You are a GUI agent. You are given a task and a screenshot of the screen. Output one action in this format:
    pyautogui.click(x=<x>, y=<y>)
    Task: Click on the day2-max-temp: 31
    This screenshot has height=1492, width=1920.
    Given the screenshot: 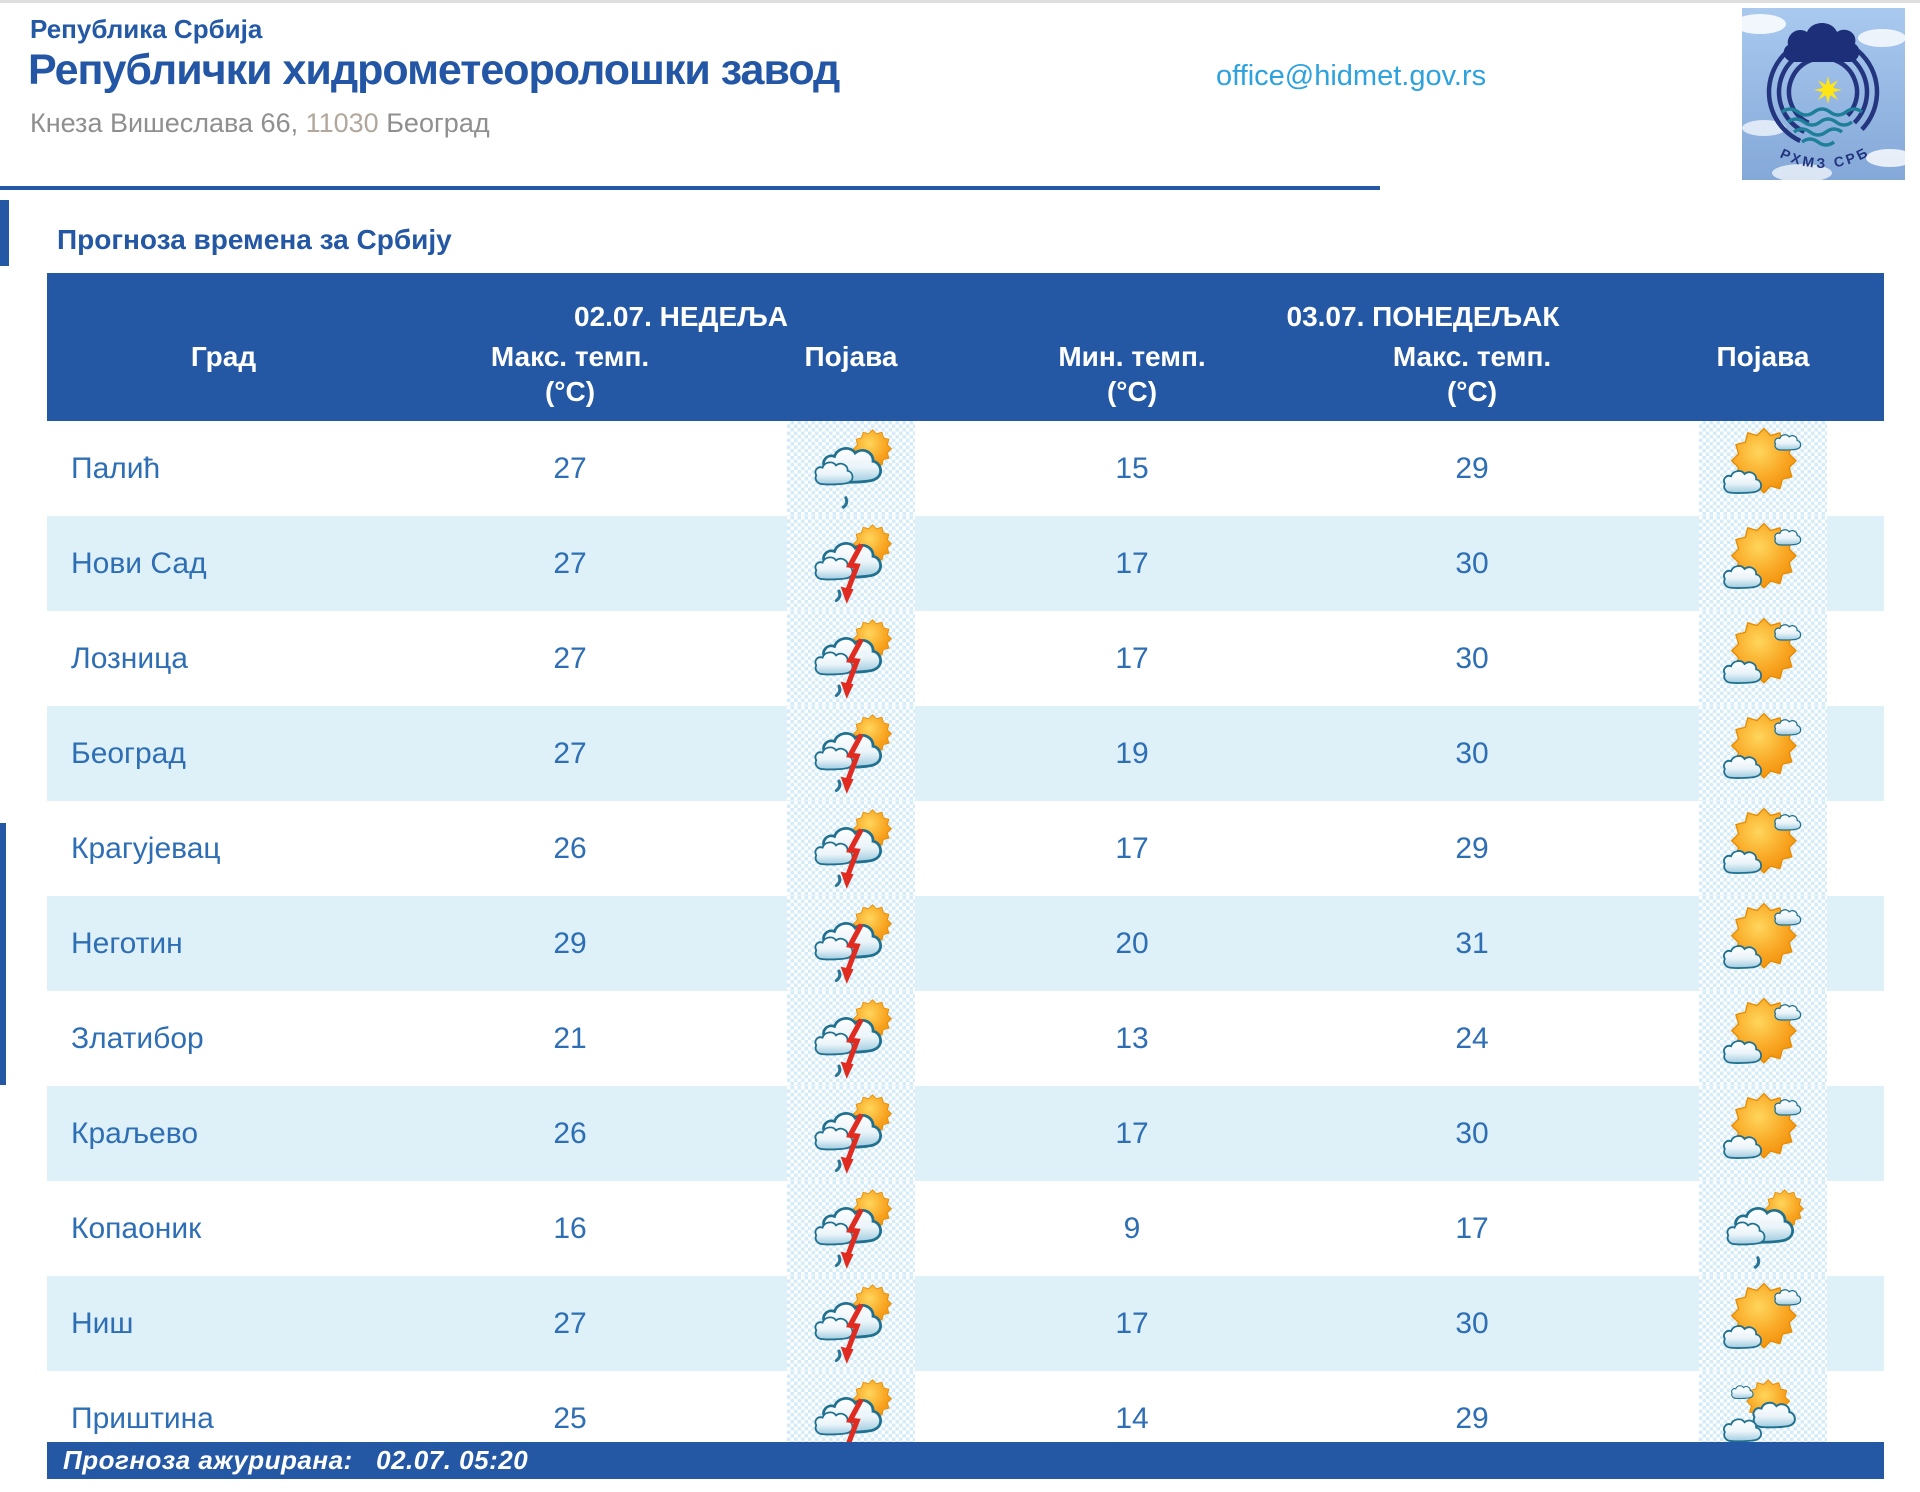 What is the action you would take?
    pyautogui.click(x=1472, y=943)
    